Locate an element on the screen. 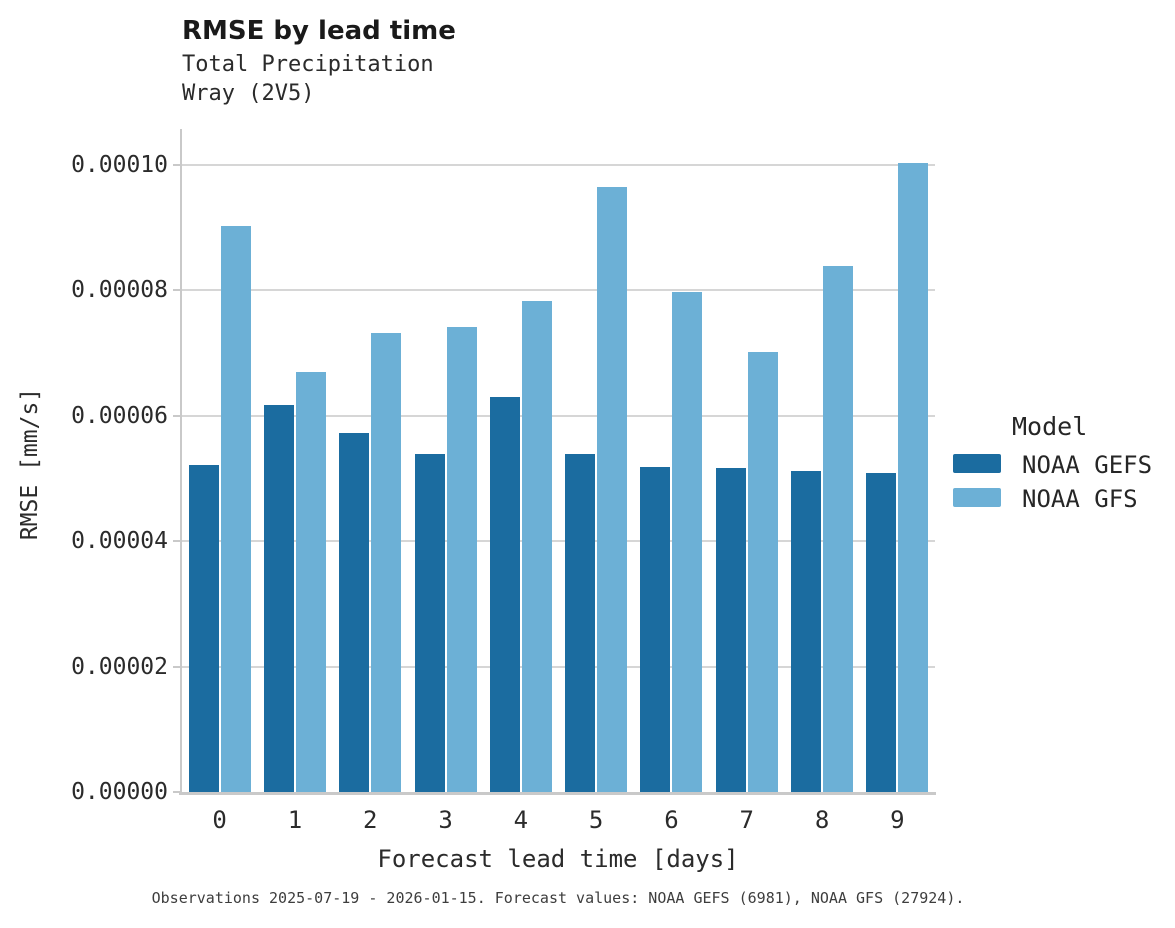 The width and height of the screenshot is (1175, 928). y-axis-spine is located at coordinates (181, 462).